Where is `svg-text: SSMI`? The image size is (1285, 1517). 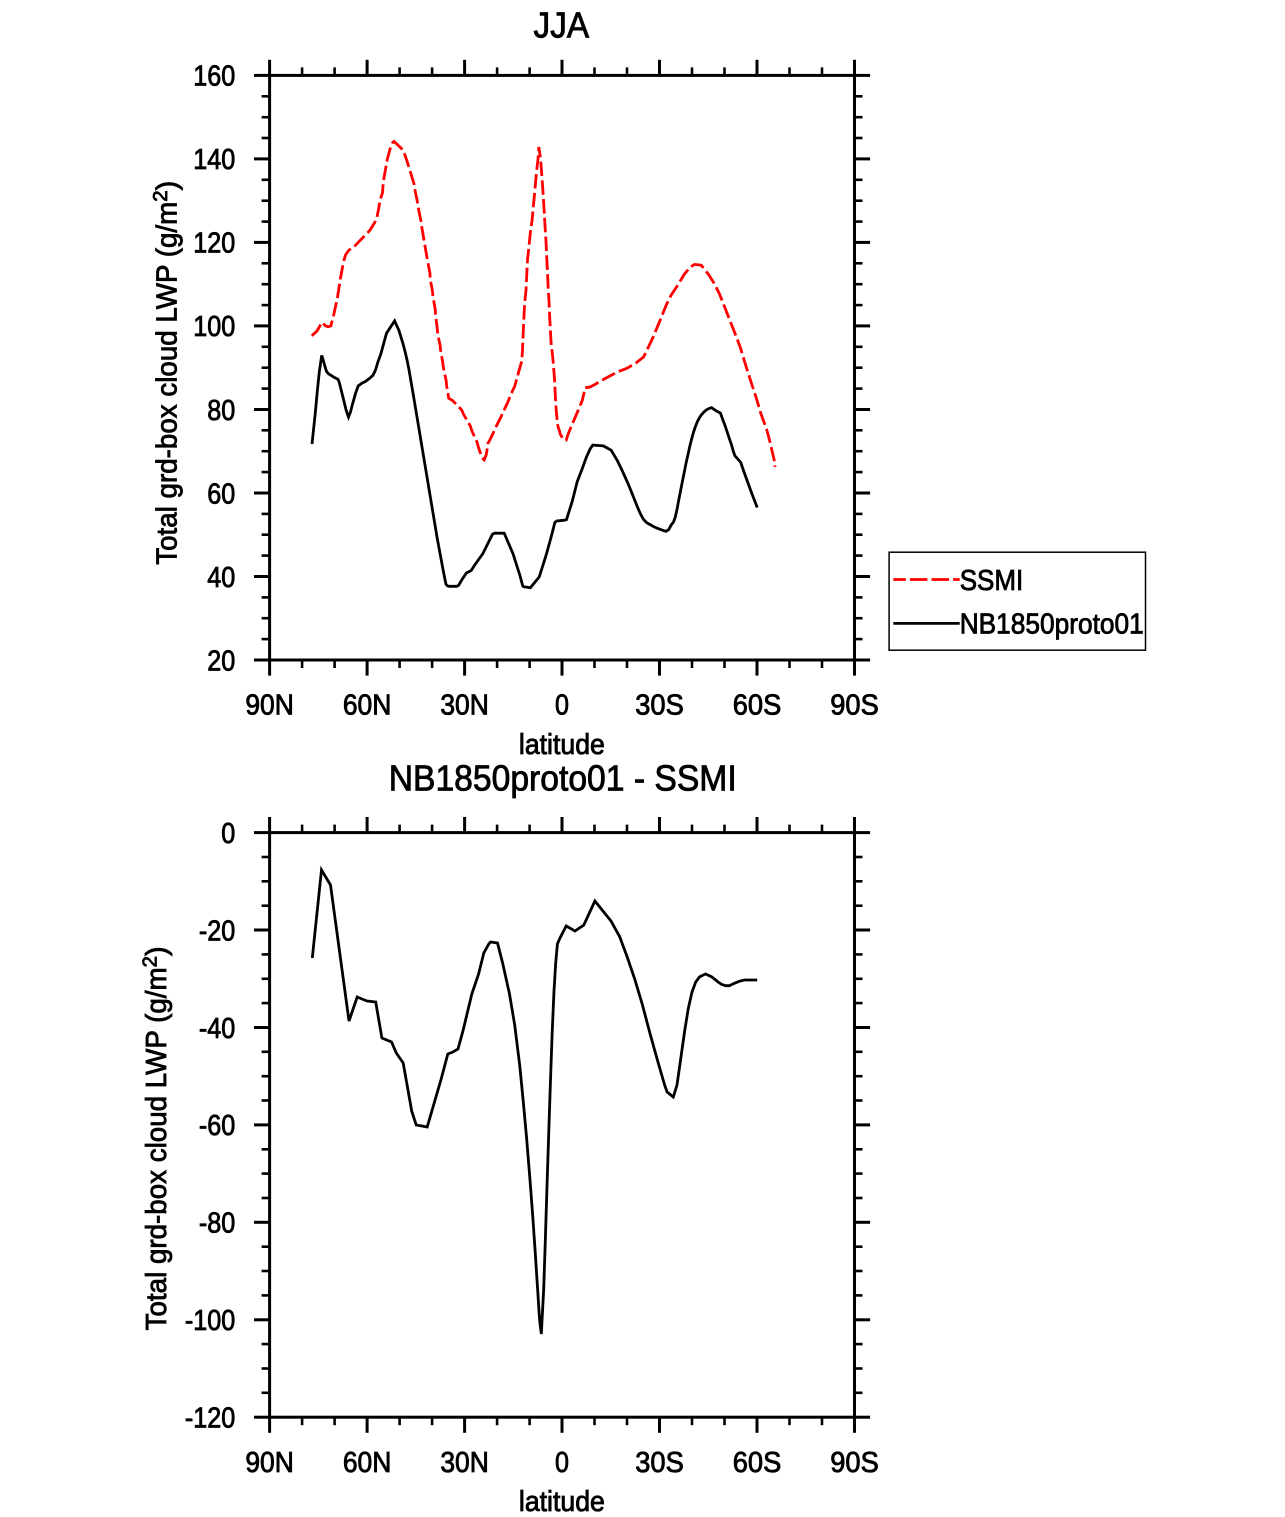 svg-text: SSMI is located at coordinates (992, 581).